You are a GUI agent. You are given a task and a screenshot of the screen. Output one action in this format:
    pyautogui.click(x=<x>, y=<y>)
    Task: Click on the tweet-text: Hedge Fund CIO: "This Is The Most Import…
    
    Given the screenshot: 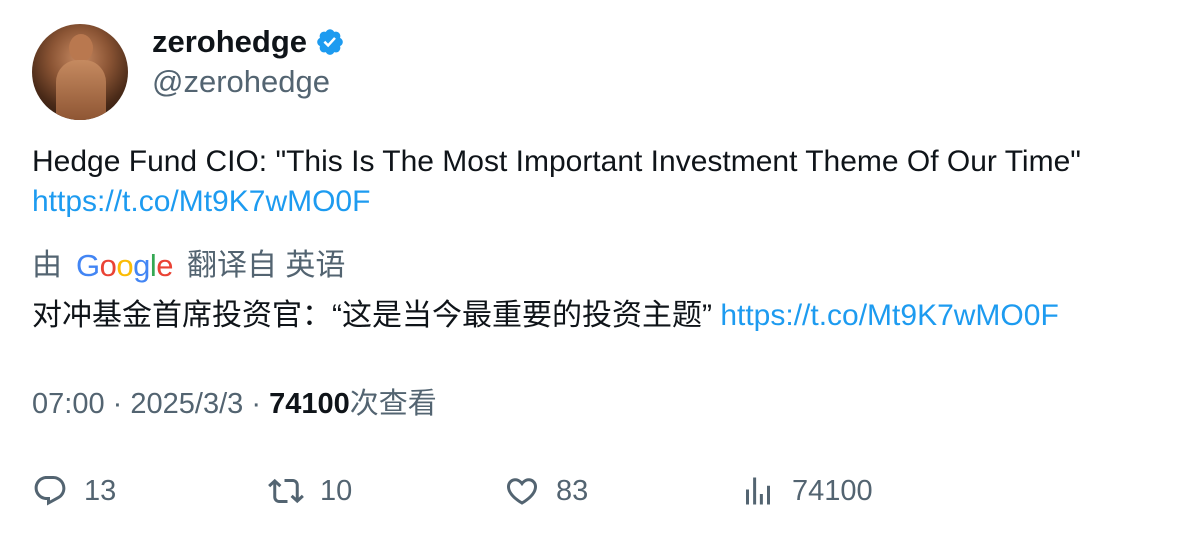 What is the action you would take?
    pyautogui.click(x=556, y=161)
    